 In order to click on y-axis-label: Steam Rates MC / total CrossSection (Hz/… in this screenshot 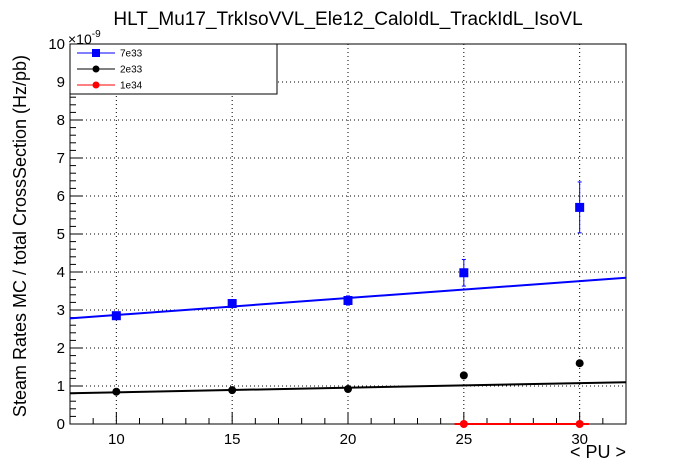, I will do `click(20, 236)`.